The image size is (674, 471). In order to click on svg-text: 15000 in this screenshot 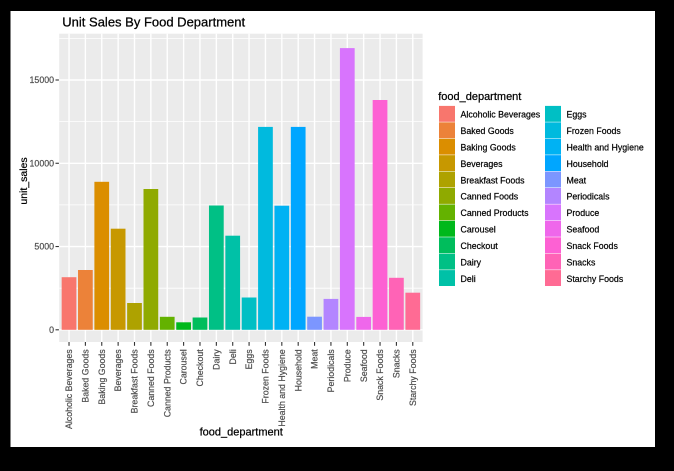, I will do `click(42, 80)`.